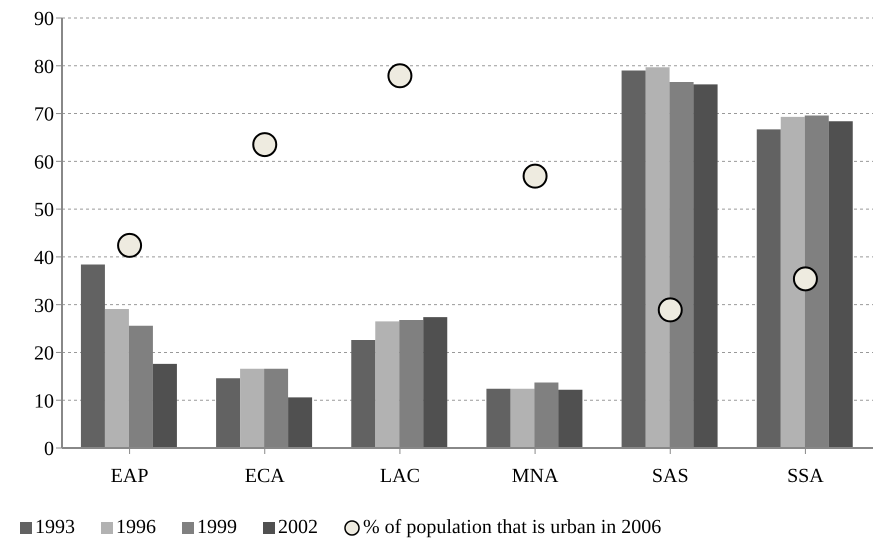 The image size is (883, 559). What do you see at coordinates (49, 449) in the screenshot?
I see `y-tick-label: 0` at bounding box center [49, 449].